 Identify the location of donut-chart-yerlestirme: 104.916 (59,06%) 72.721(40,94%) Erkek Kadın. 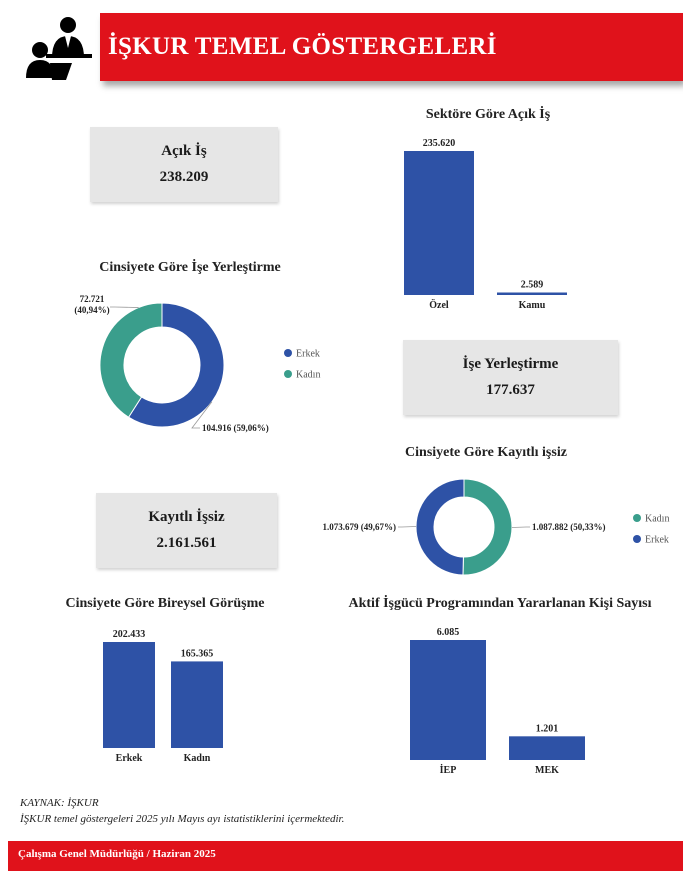
(197, 363).